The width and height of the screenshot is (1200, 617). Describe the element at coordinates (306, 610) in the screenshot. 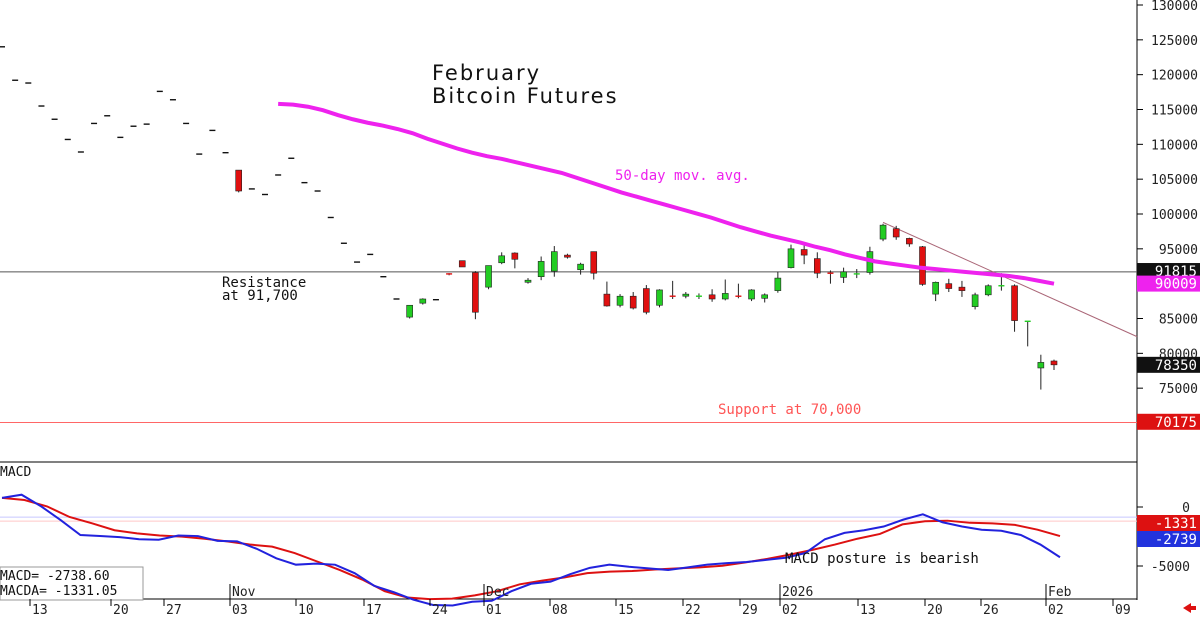

I see `x-day-label: 10` at that location.